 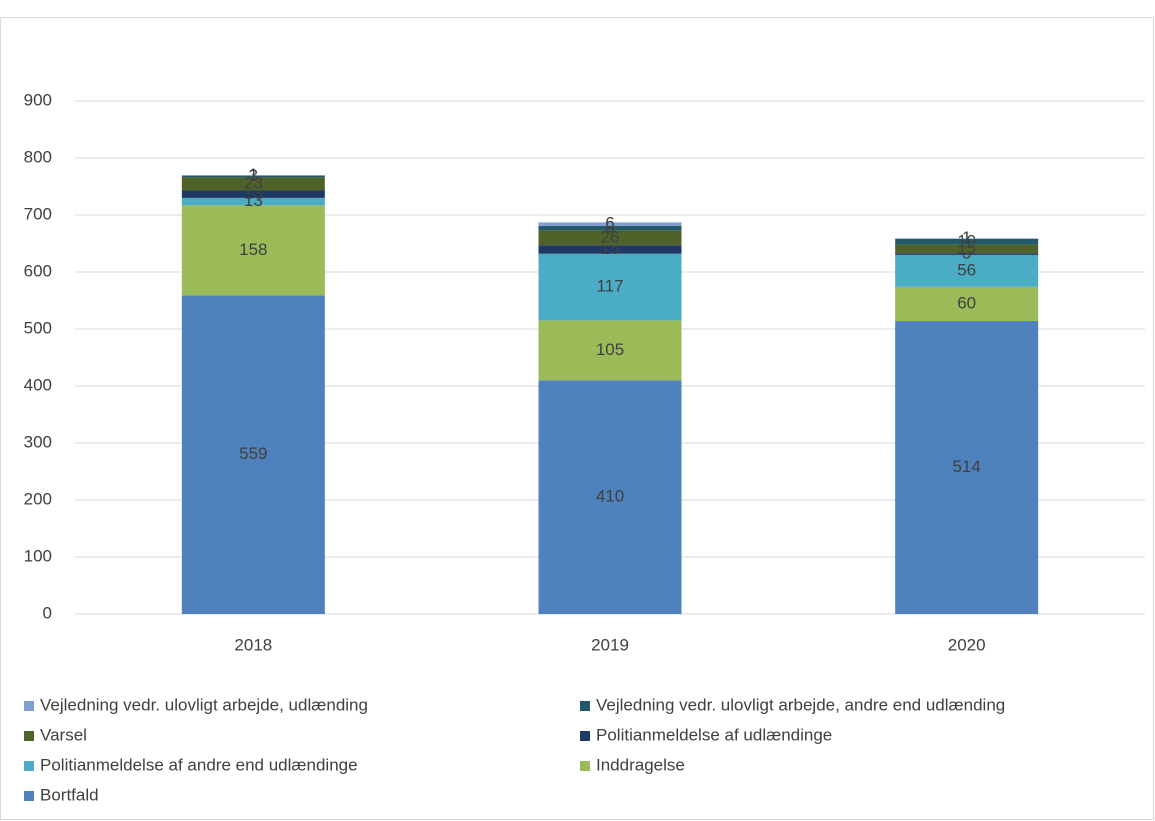 I want to click on data-label: 56, so click(x=966, y=269).